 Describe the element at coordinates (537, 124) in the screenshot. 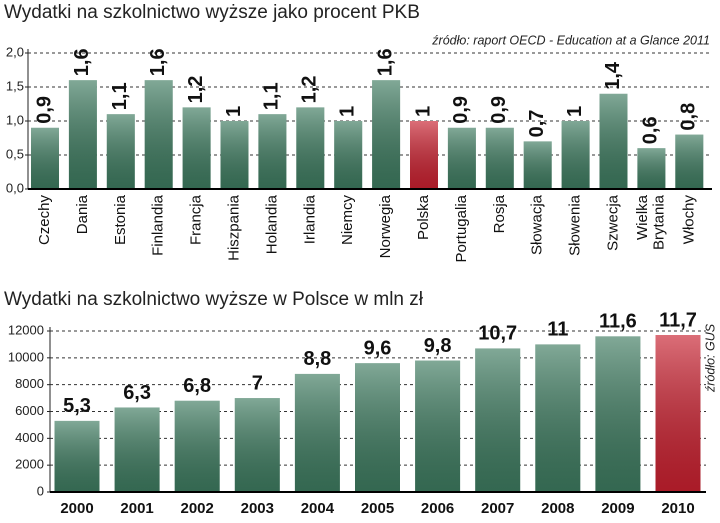

I see `value-label: 0,7` at that location.